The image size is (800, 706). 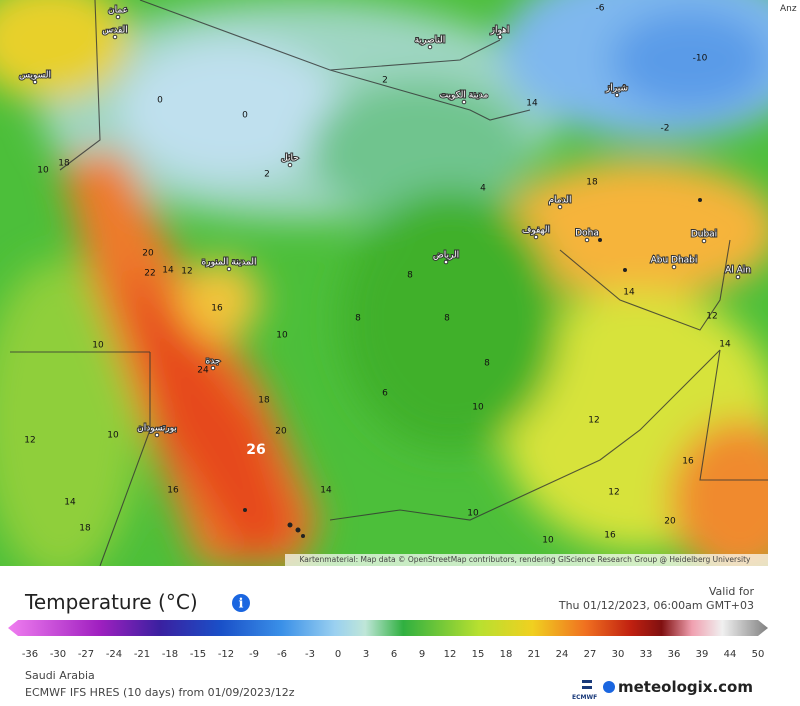 What do you see at coordinates (229, 263) in the screenshot?
I see `place-label: المدينة المنورة` at bounding box center [229, 263].